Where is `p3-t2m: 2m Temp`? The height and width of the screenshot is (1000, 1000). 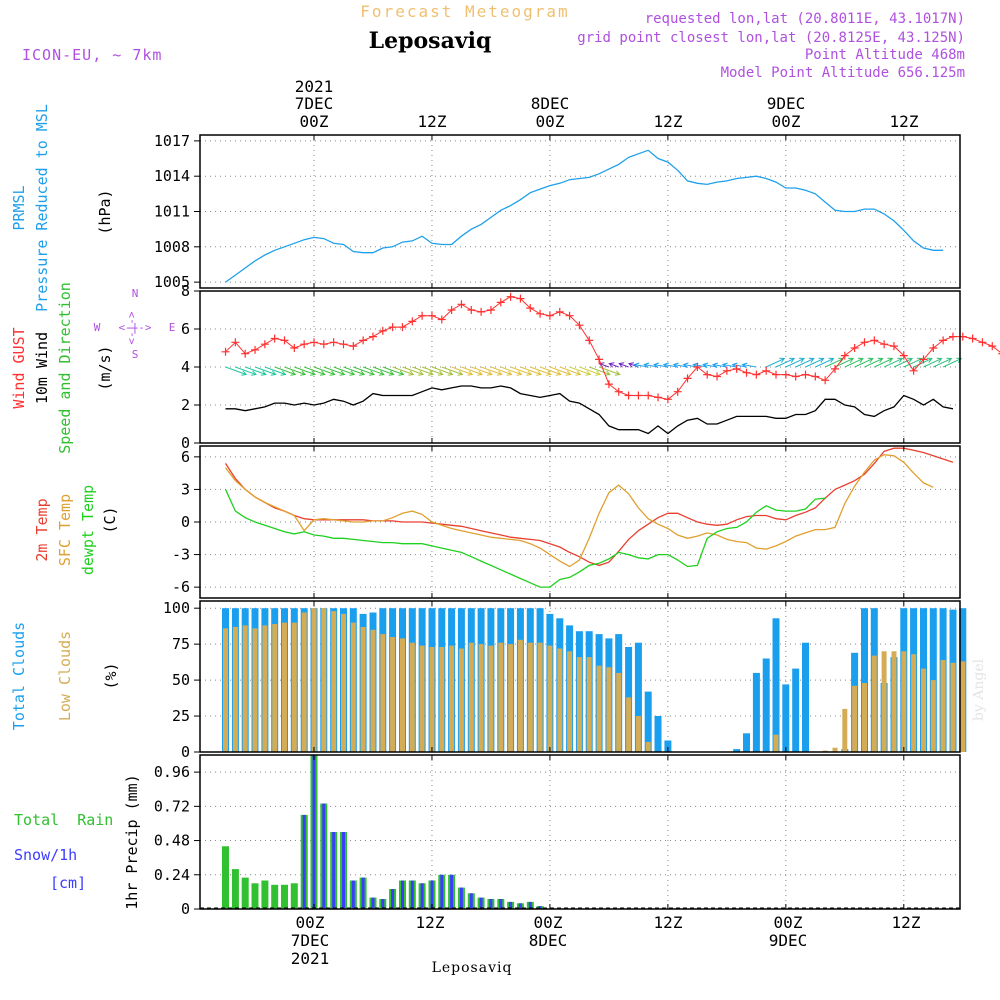 p3-t2m: 2m Temp is located at coordinates (42, 529).